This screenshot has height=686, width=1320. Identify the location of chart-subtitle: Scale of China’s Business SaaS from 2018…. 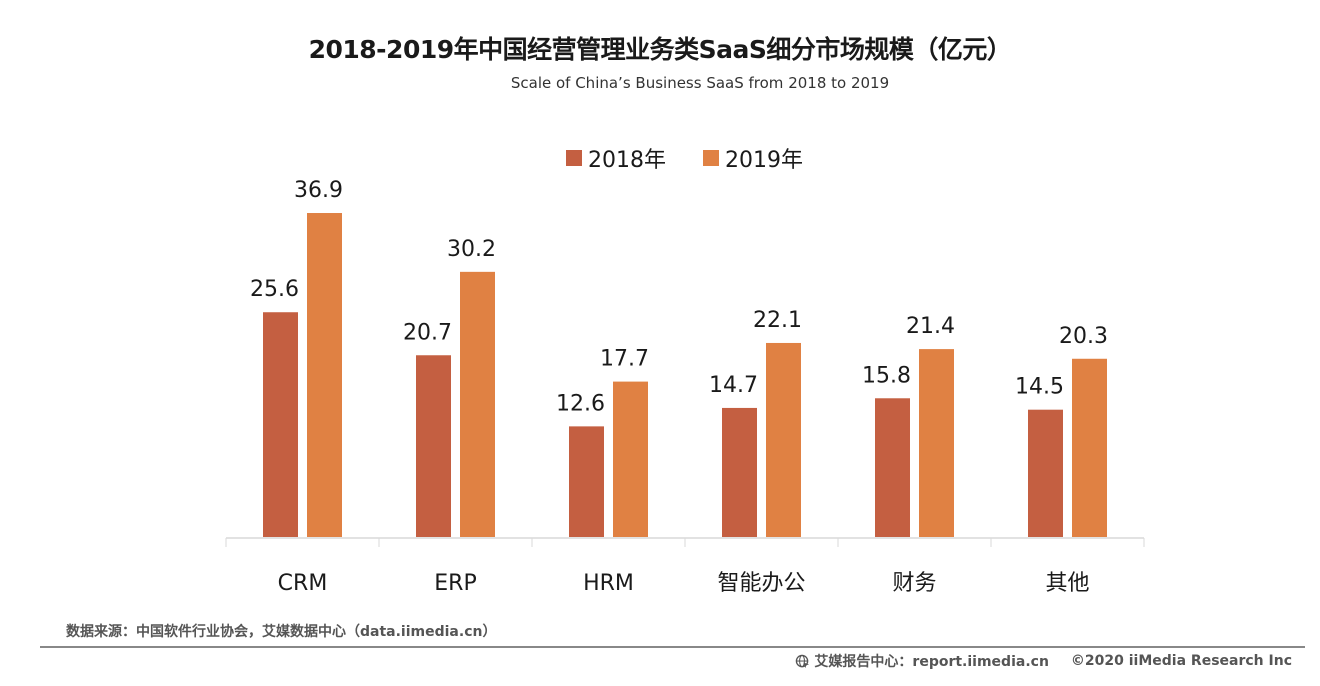
(700, 83).